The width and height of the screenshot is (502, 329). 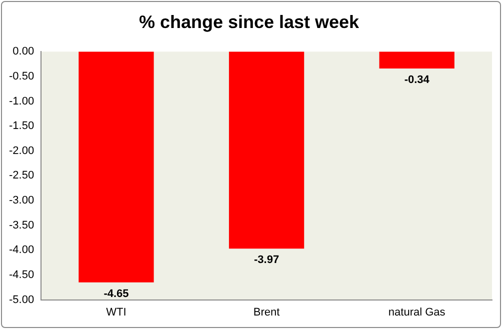 I want to click on data-label: -3.97, so click(x=267, y=260).